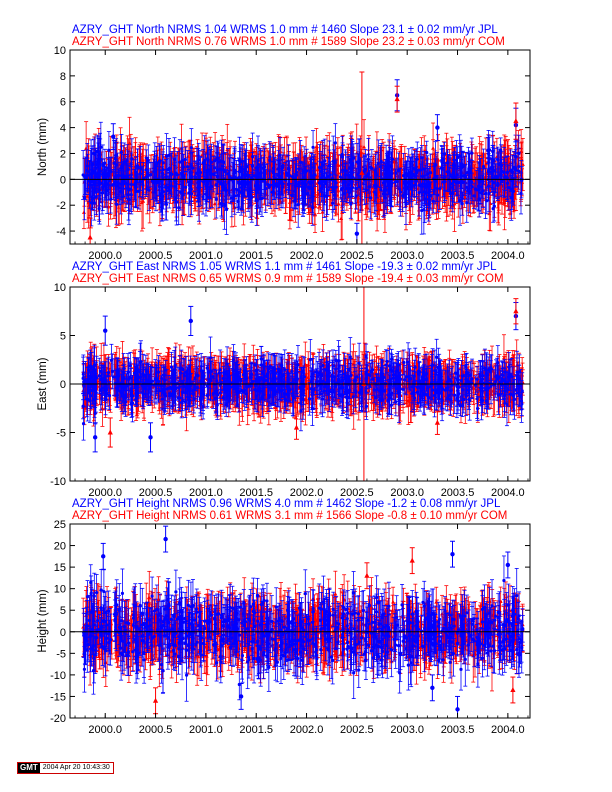 The height and width of the screenshot is (792, 612). I want to click on y-tick-label: -2, so click(61, 206).